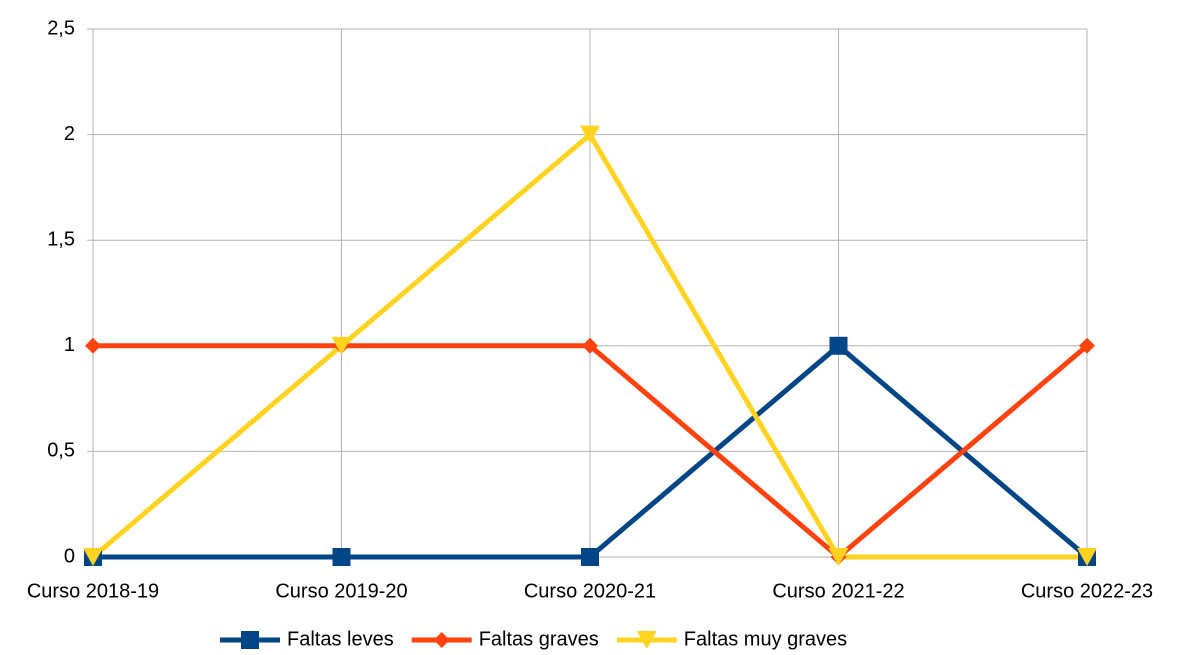 The width and height of the screenshot is (1178, 655). What do you see at coordinates (61, 451) in the screenshot?
I see `y-tick-label: 0,5` at bounding box center [61, 451].